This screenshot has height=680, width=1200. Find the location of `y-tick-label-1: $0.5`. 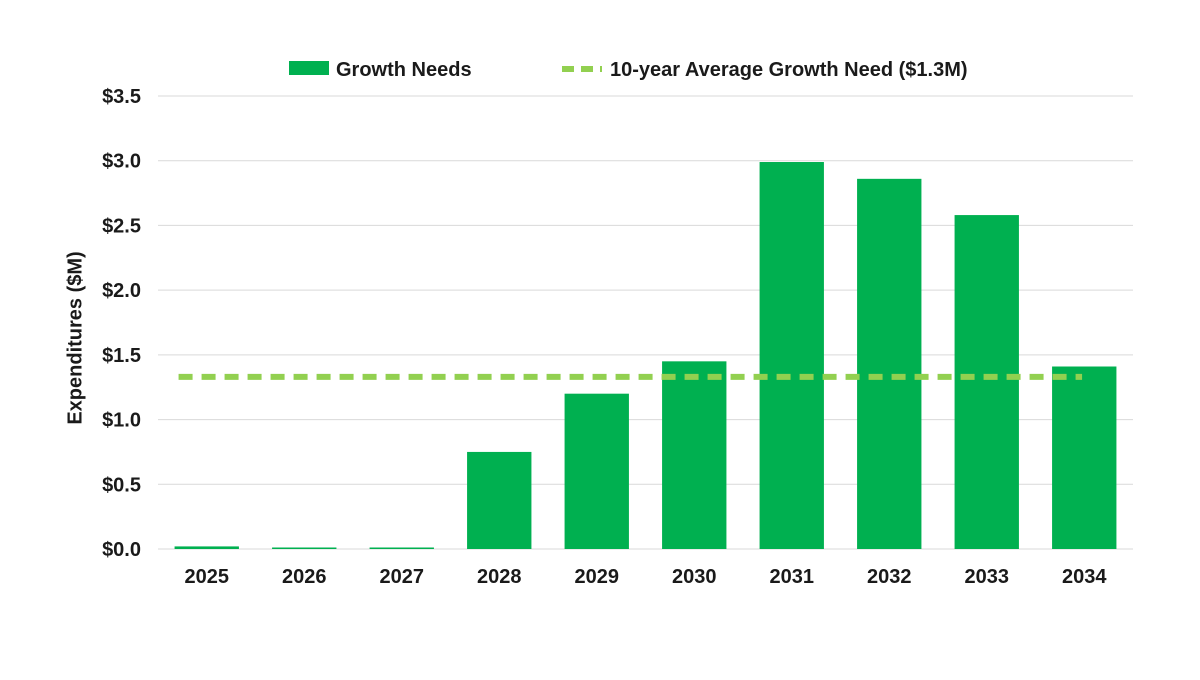

y-tick-label-1: $0.5 is located at coordinates (121, 485).